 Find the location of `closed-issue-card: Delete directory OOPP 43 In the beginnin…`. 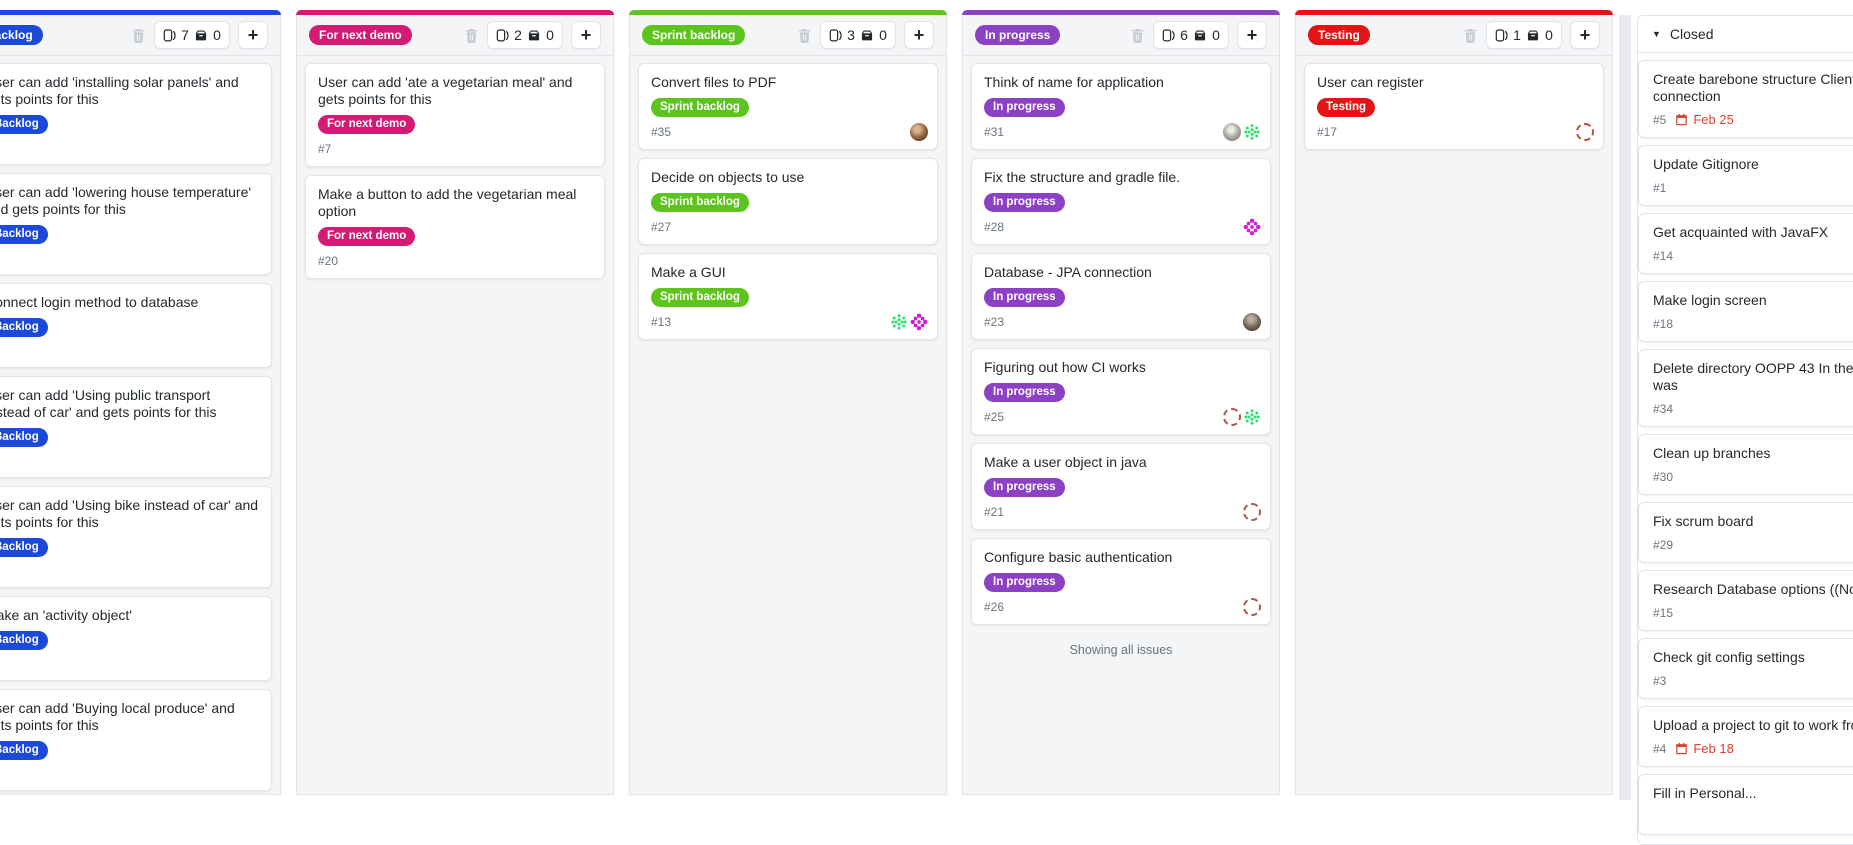

closed-issue-card: Delete directory OOPP 43 In the beginnin… is located at coordinates (1745, 388).